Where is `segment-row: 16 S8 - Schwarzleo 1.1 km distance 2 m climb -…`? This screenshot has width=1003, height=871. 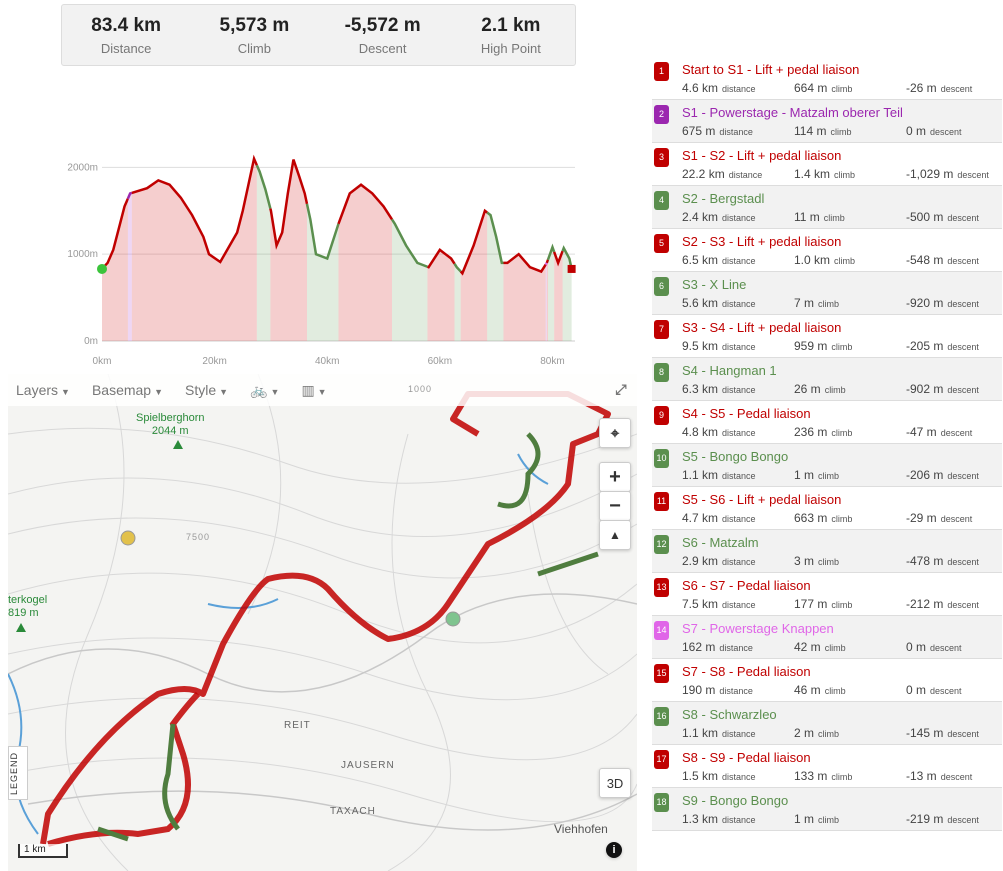
segment-row: 16 S8 - Schwarzleo 1.1 km distance 2 m climb -… is located at coordinates (827, 723).